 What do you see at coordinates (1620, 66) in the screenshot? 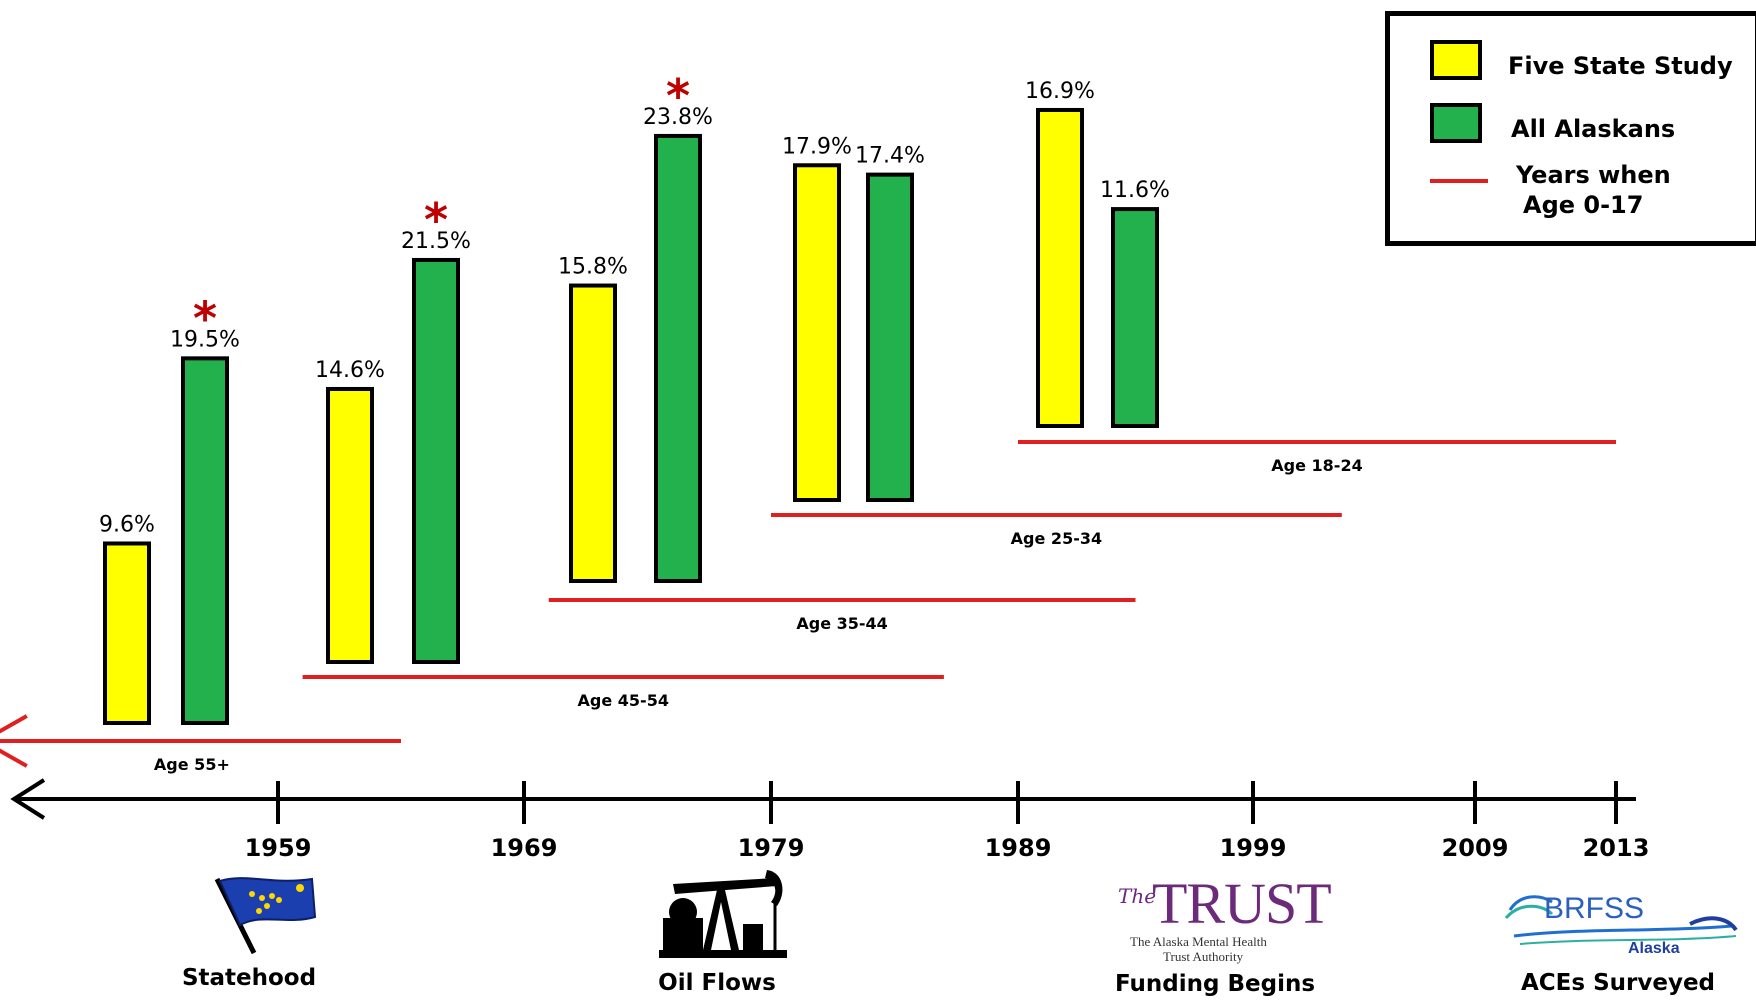
I see `legend-label-five-state: Five State Study` at bounding box center [1620, 66].